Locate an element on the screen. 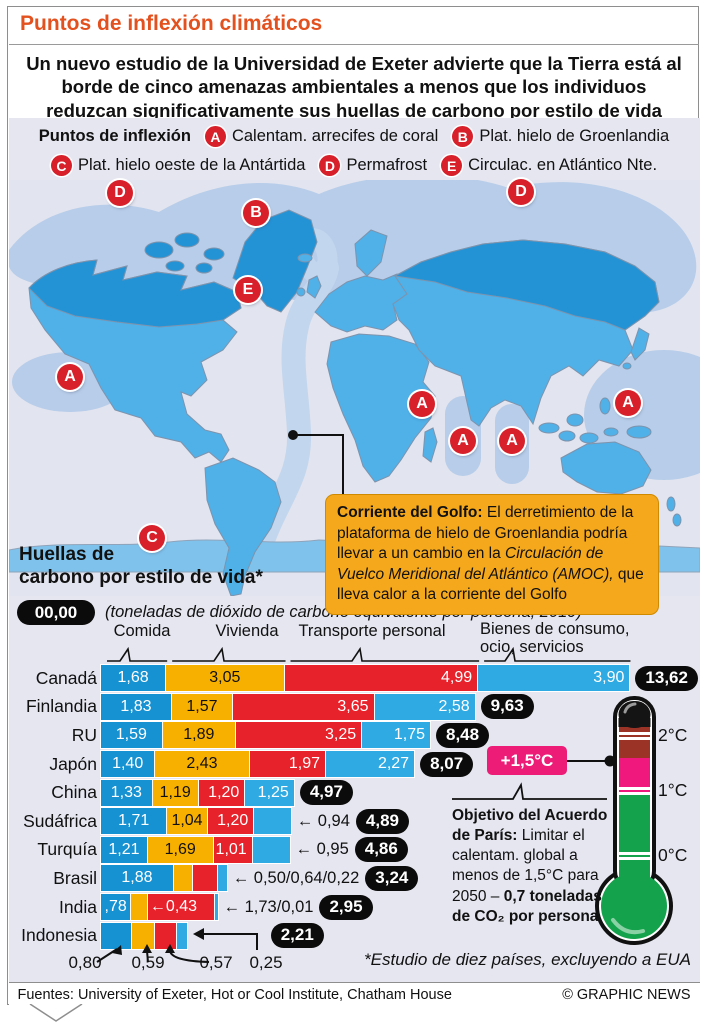 The width and height of the screenshot is (708, 1024). bar-row: Brasil 1,88 ← 0,50/0,64/0,22 3,24 is located at coordinates (354, 878).